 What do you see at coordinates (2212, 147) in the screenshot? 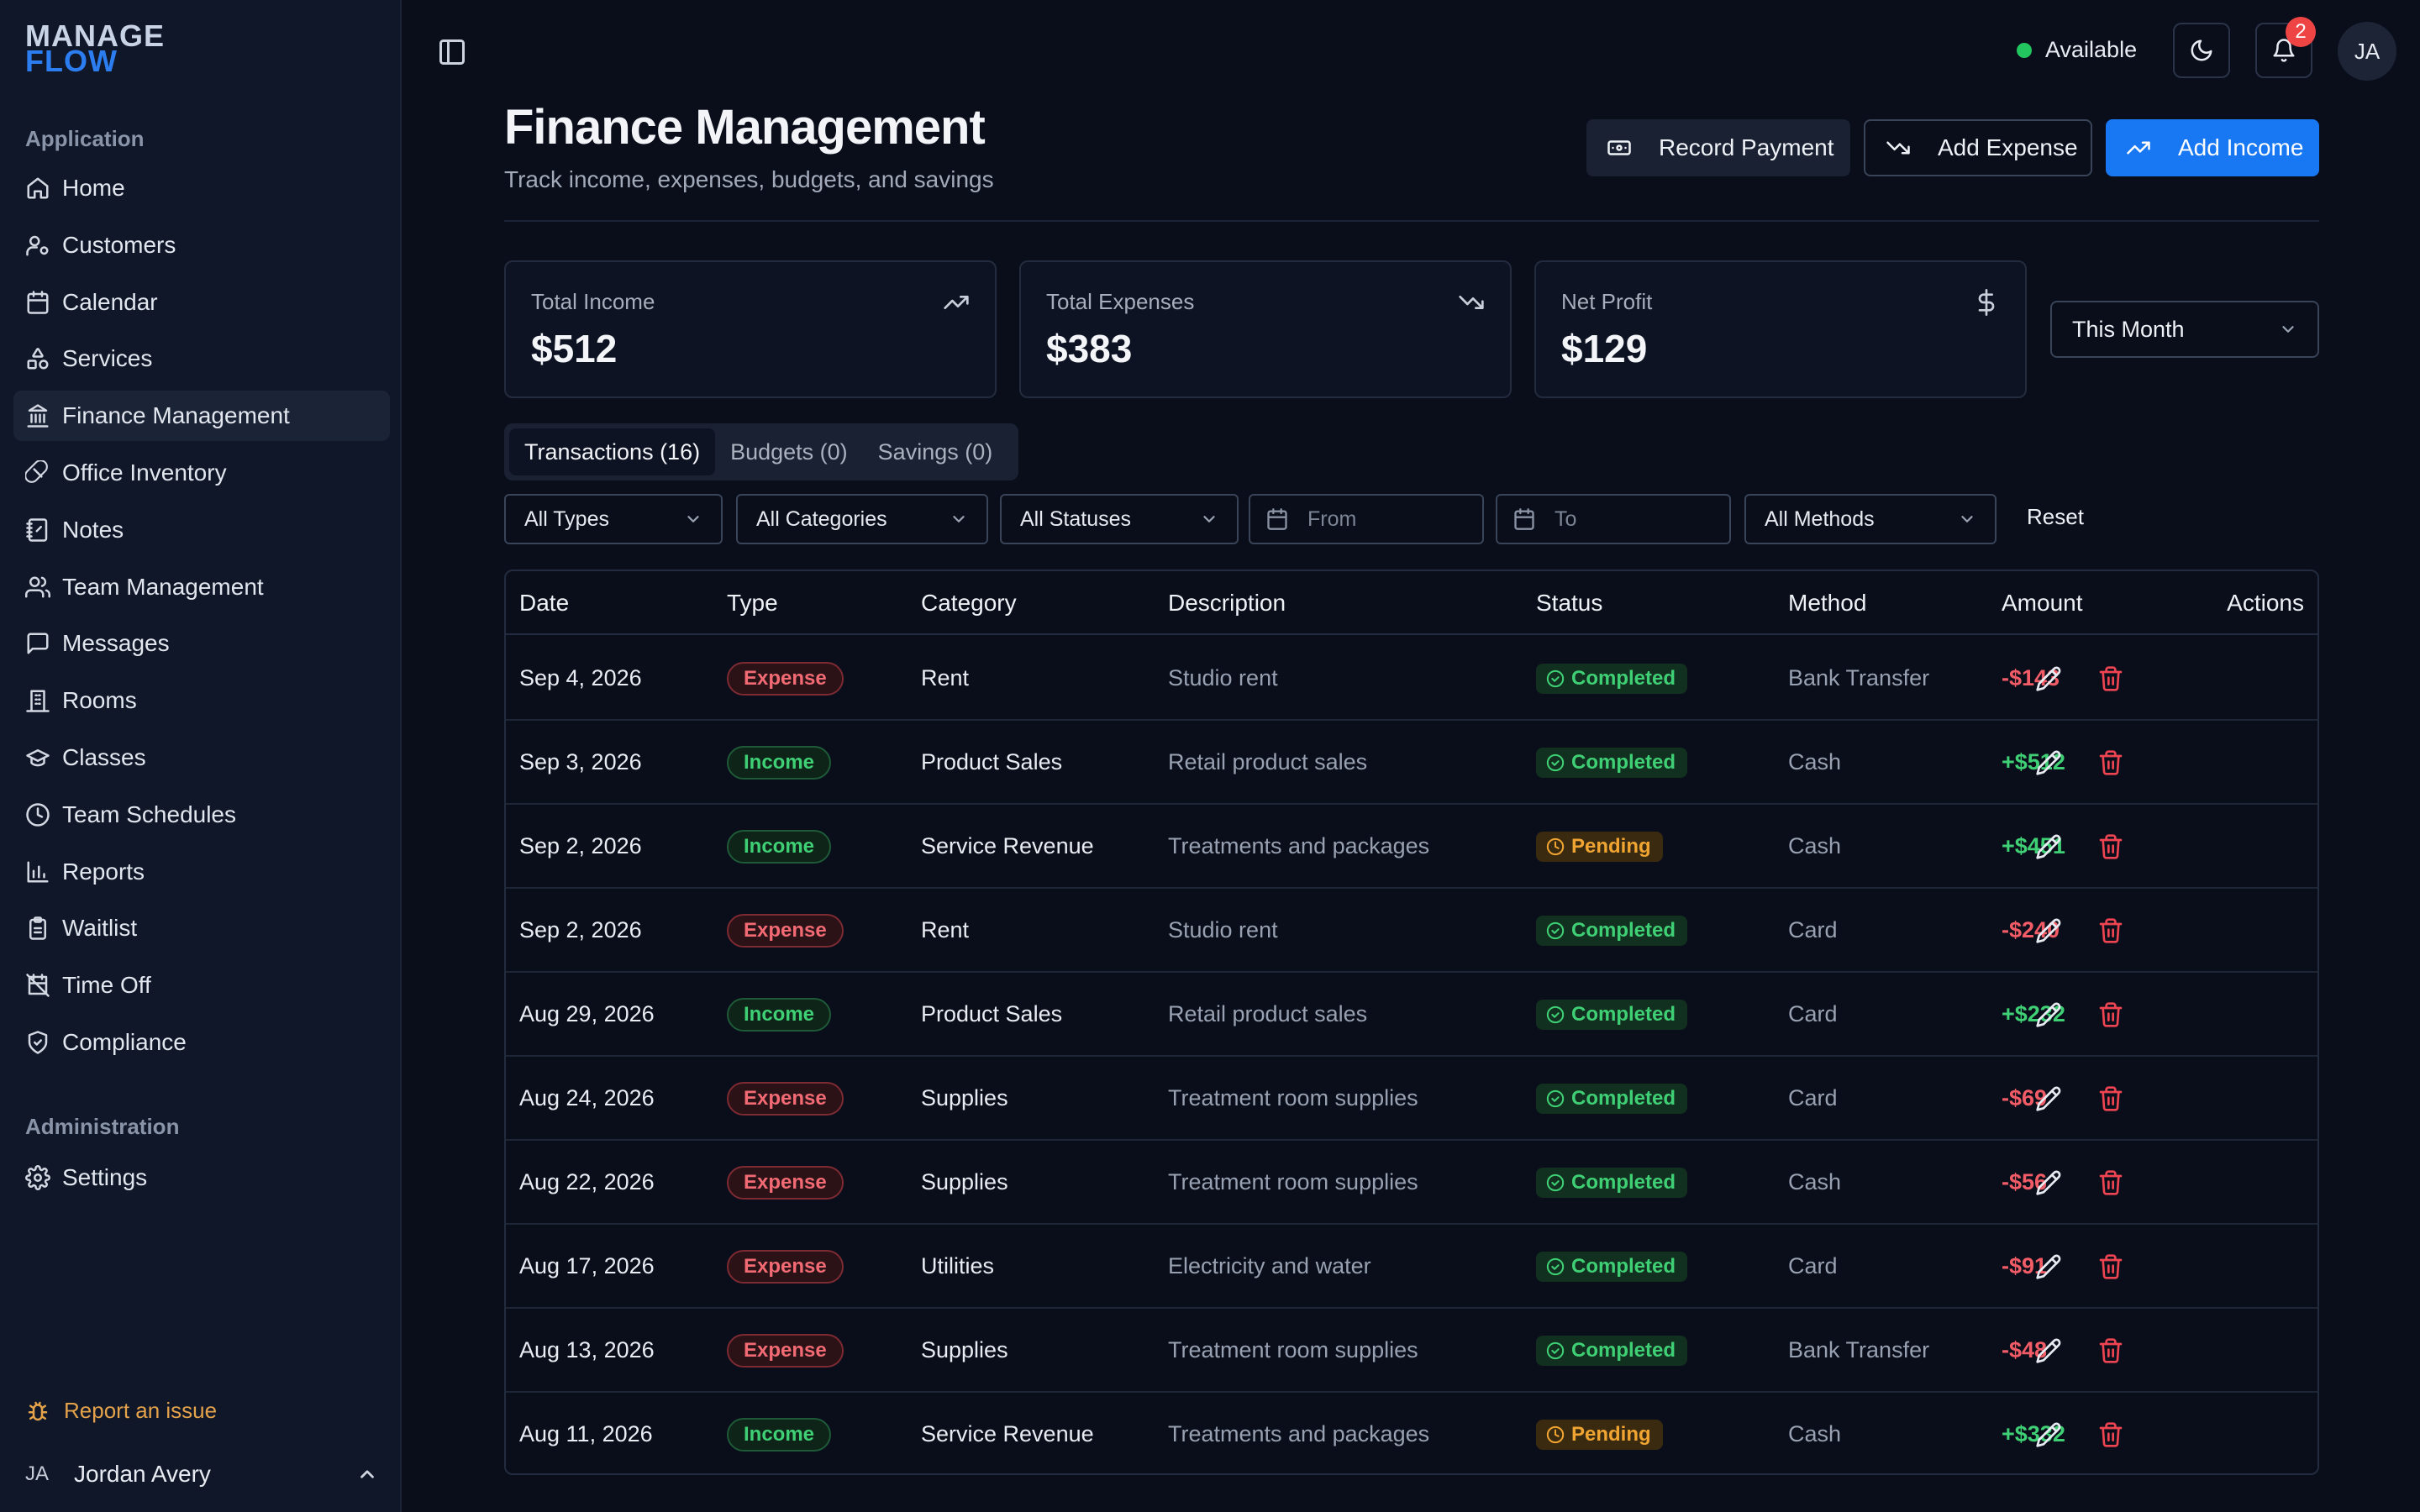
I see `add-income-button: Add Income` at bounding box center [2212, 147].